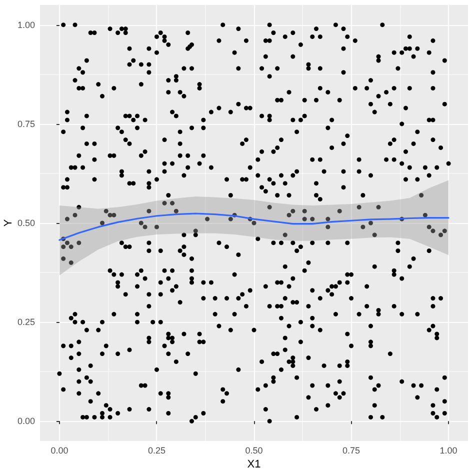 The width and height of the screenshot is (474, 473). What do you see at coordinates (59, 451) in the screenshot?
I see `x-tick-label: 0.00` at bounding box center [59, 451].